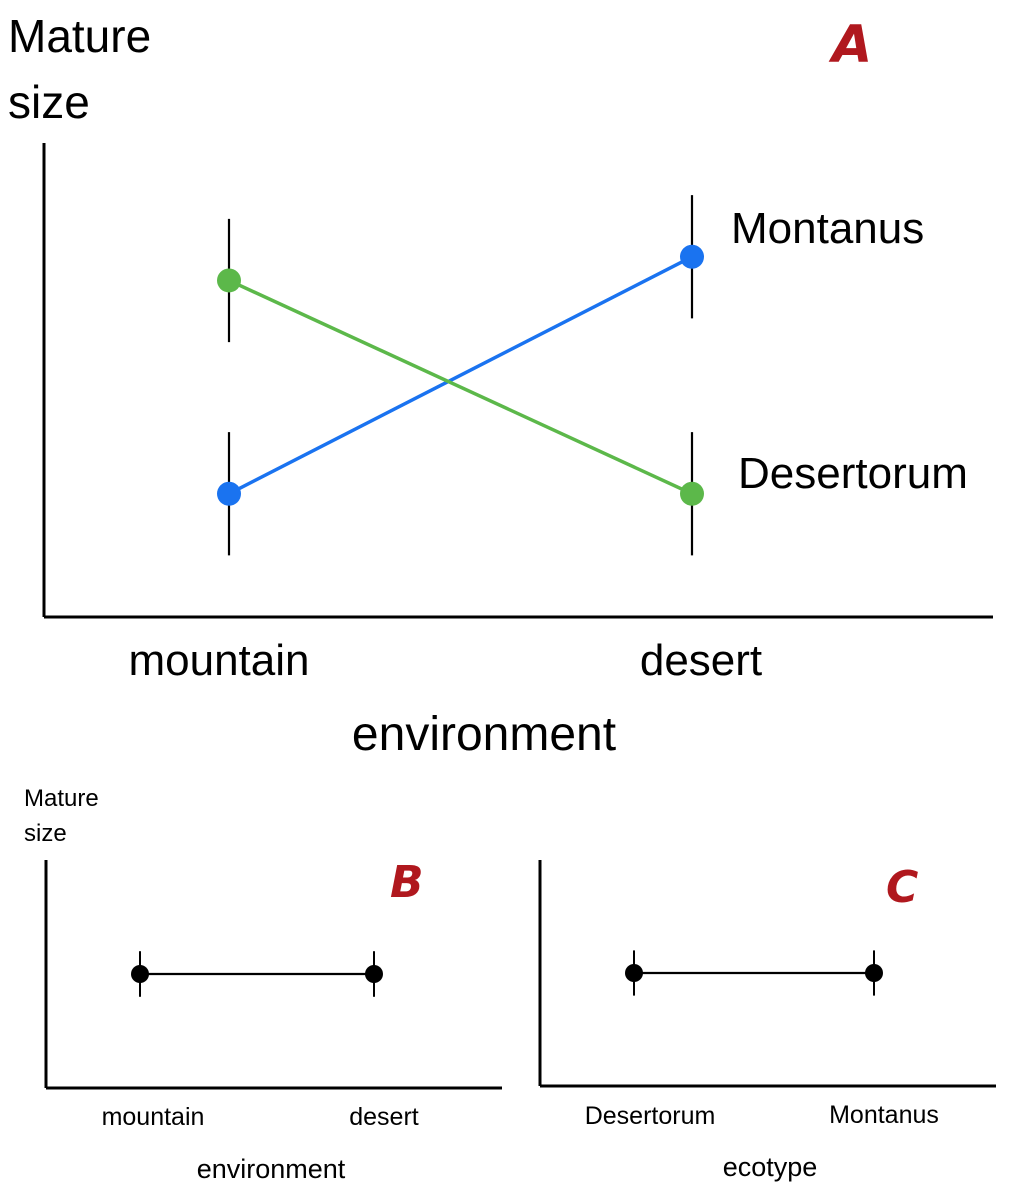  I want to click on panel-b-xtick-desert: desert, so click(384, 1117).